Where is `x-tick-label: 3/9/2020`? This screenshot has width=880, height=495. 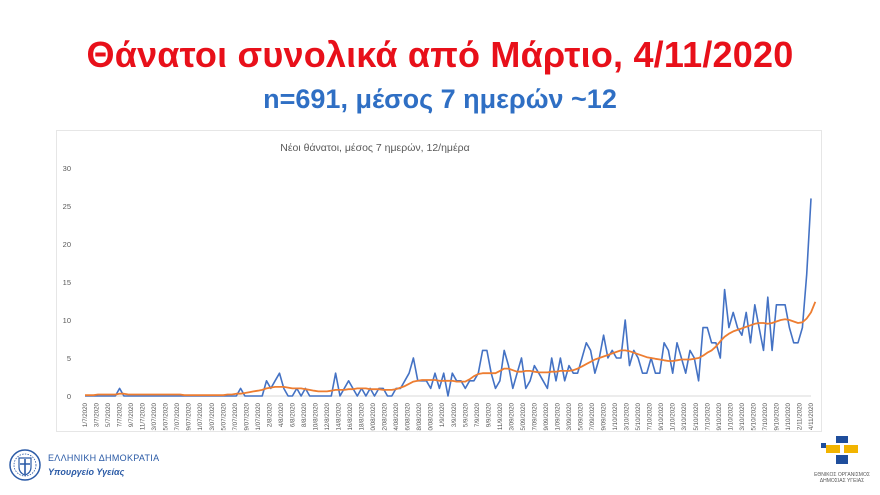 x-tick-label: 3/9/2020 is located at coordinates (454, 414).